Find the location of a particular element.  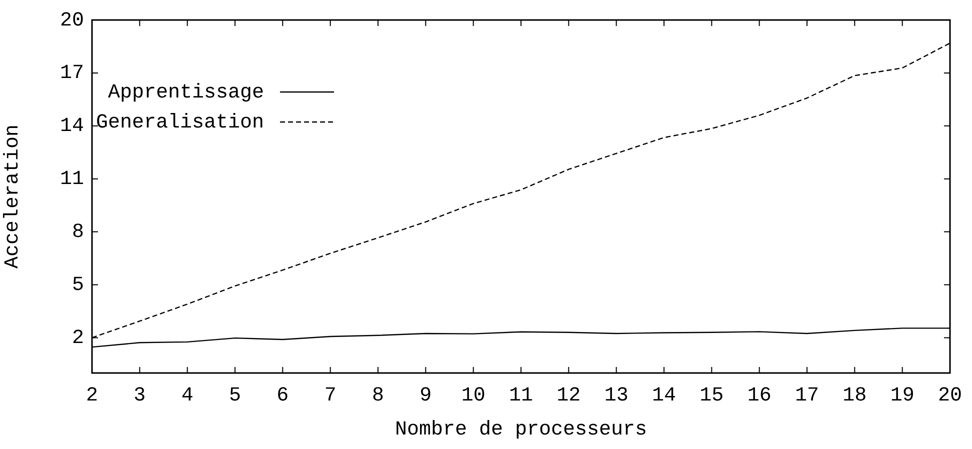

x-tick-label: 17 is located at coordinates (807, 396).